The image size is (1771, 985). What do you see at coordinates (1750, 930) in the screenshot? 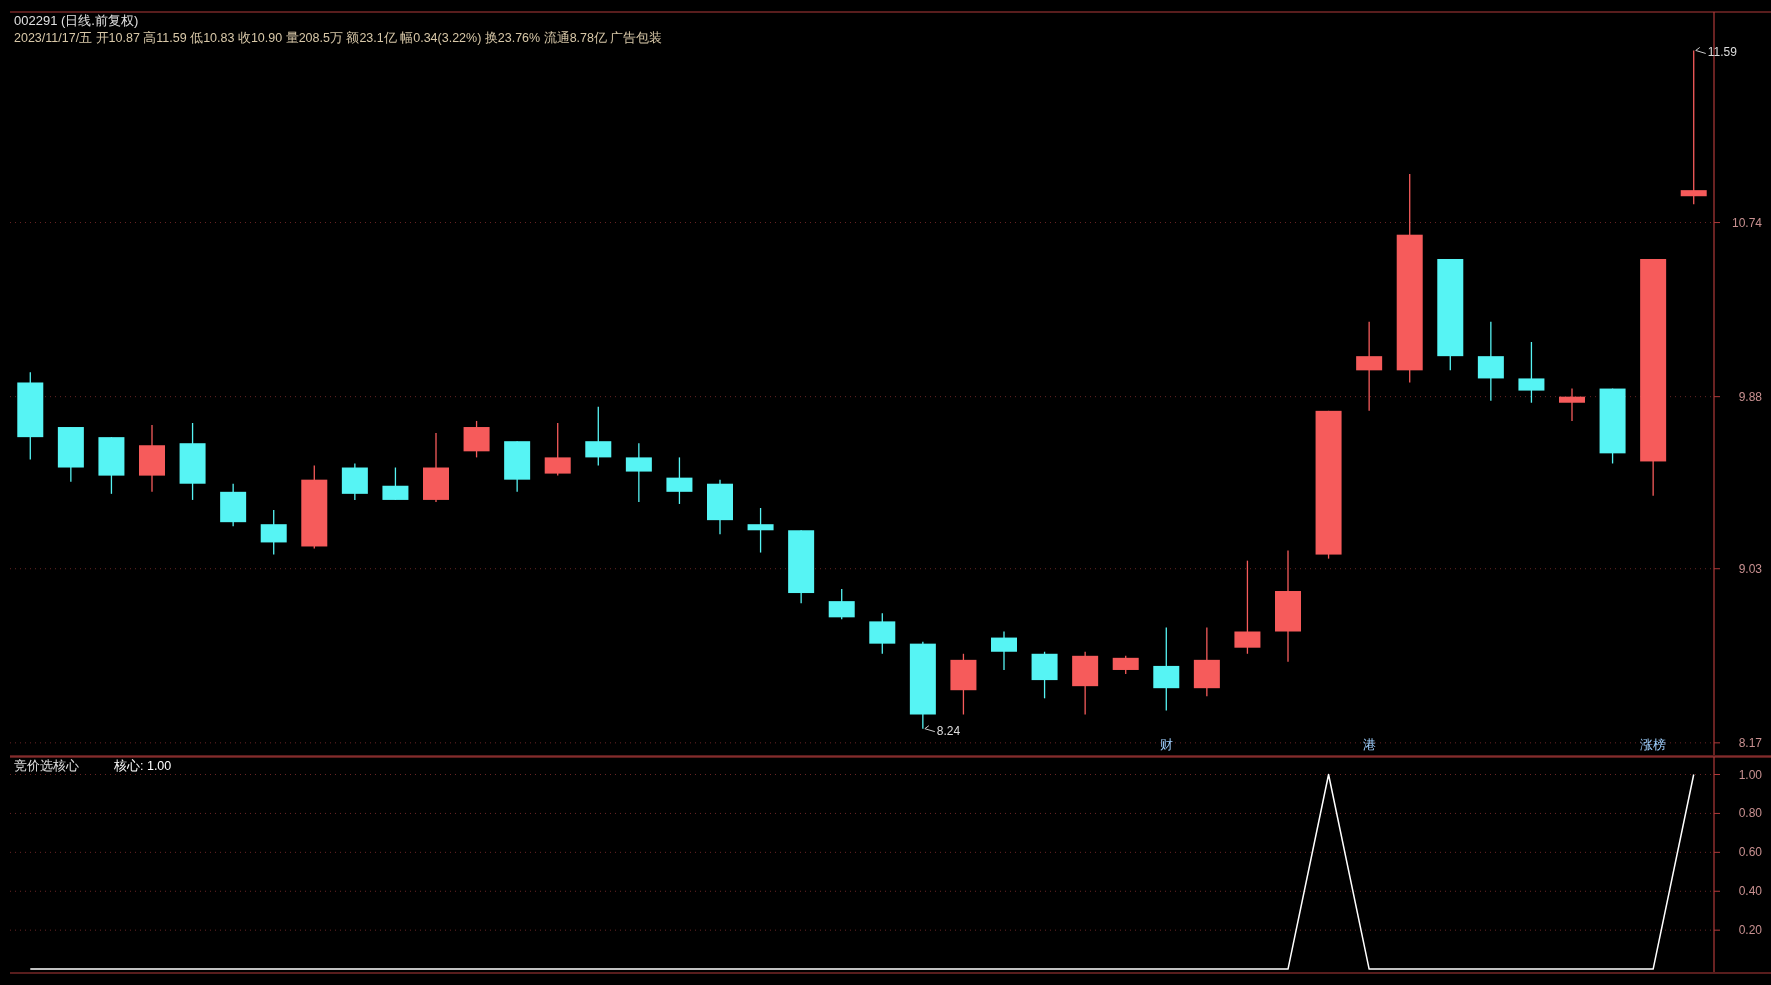
I see `y-tick-label: 0.20` at bounding box center [1750, 930].